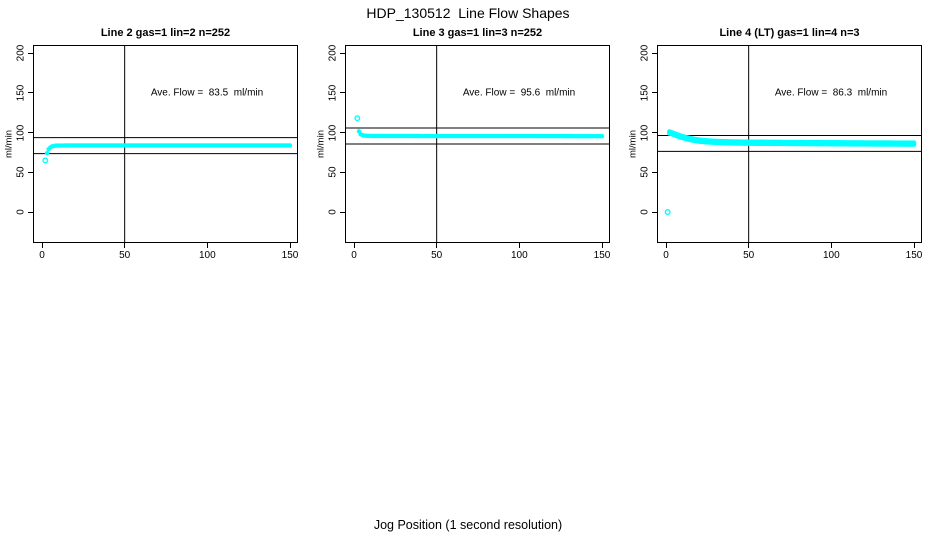 The width and height of the screenshot is (936, 540). What do you see at coordinates (831, 93) in the screenshot?
I see `ave-flow-annotation: Ave. Flow = 86.3 ml/min` at bounding box center [831, 93].